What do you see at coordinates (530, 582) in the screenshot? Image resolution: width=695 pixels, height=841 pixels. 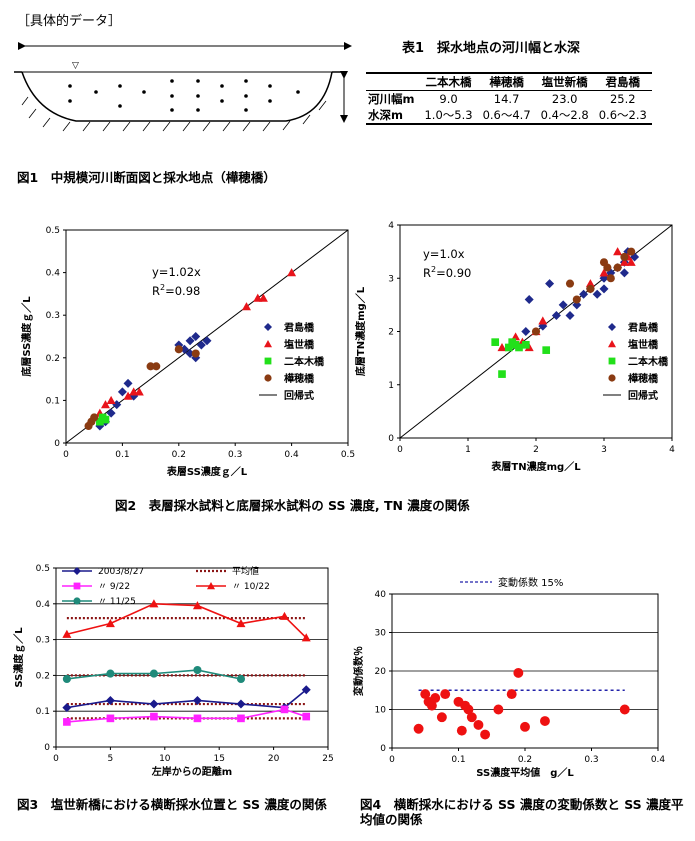 I see `legend-label: 変動係数 15%` at bounding box center [530, 582].